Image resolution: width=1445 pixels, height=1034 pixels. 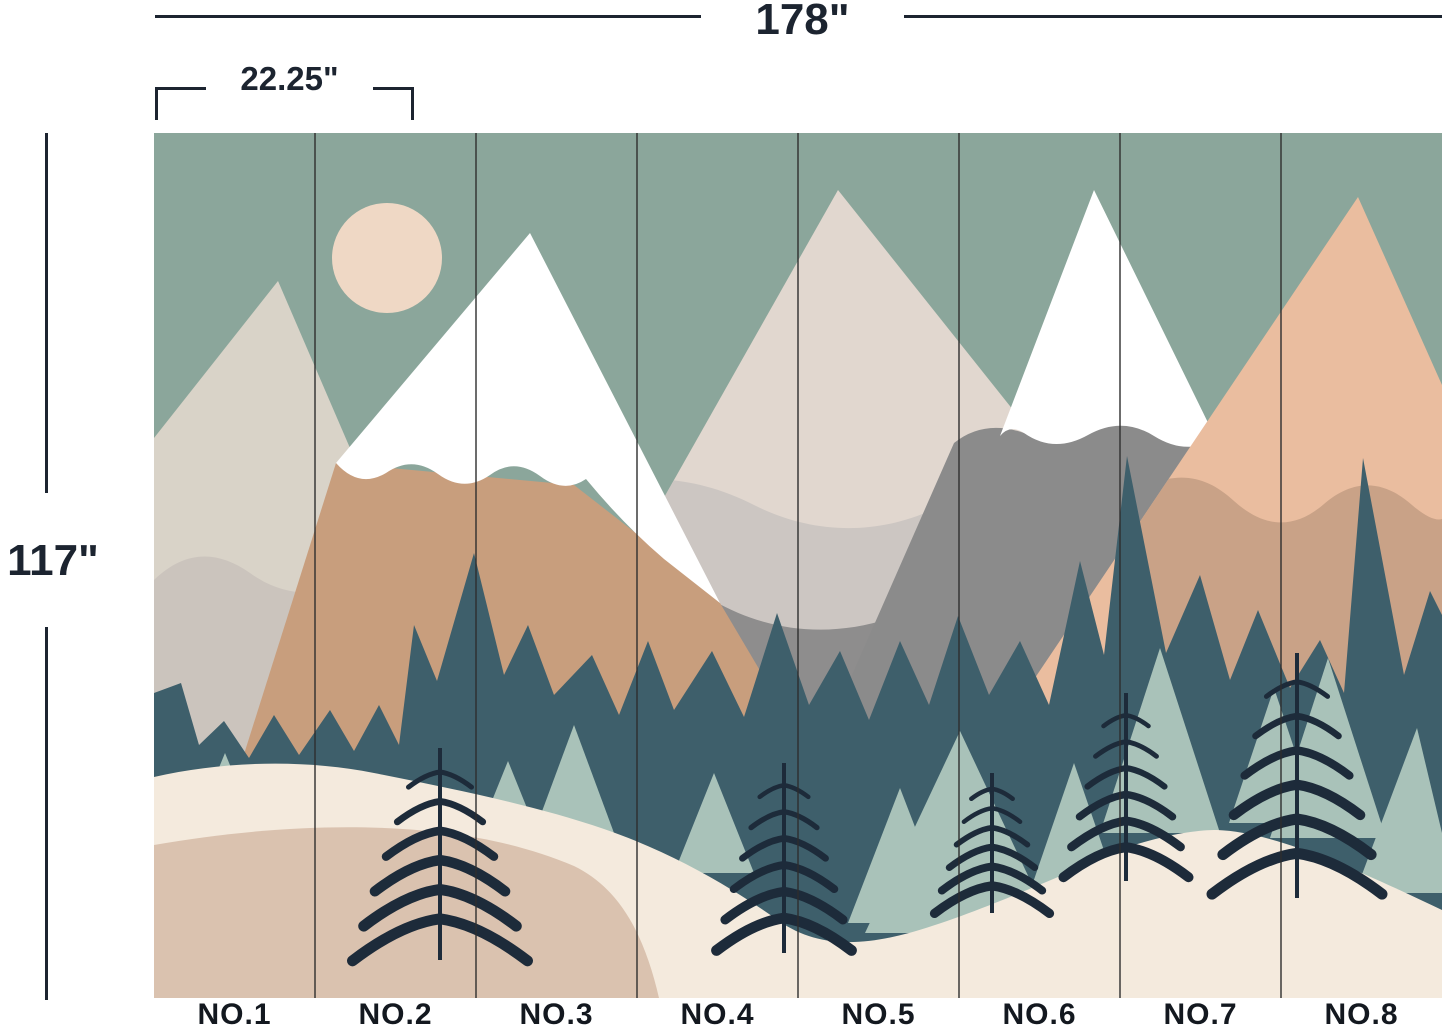 I want to click on panel-label-8: NO.8, so click(x=1361, y=1014).